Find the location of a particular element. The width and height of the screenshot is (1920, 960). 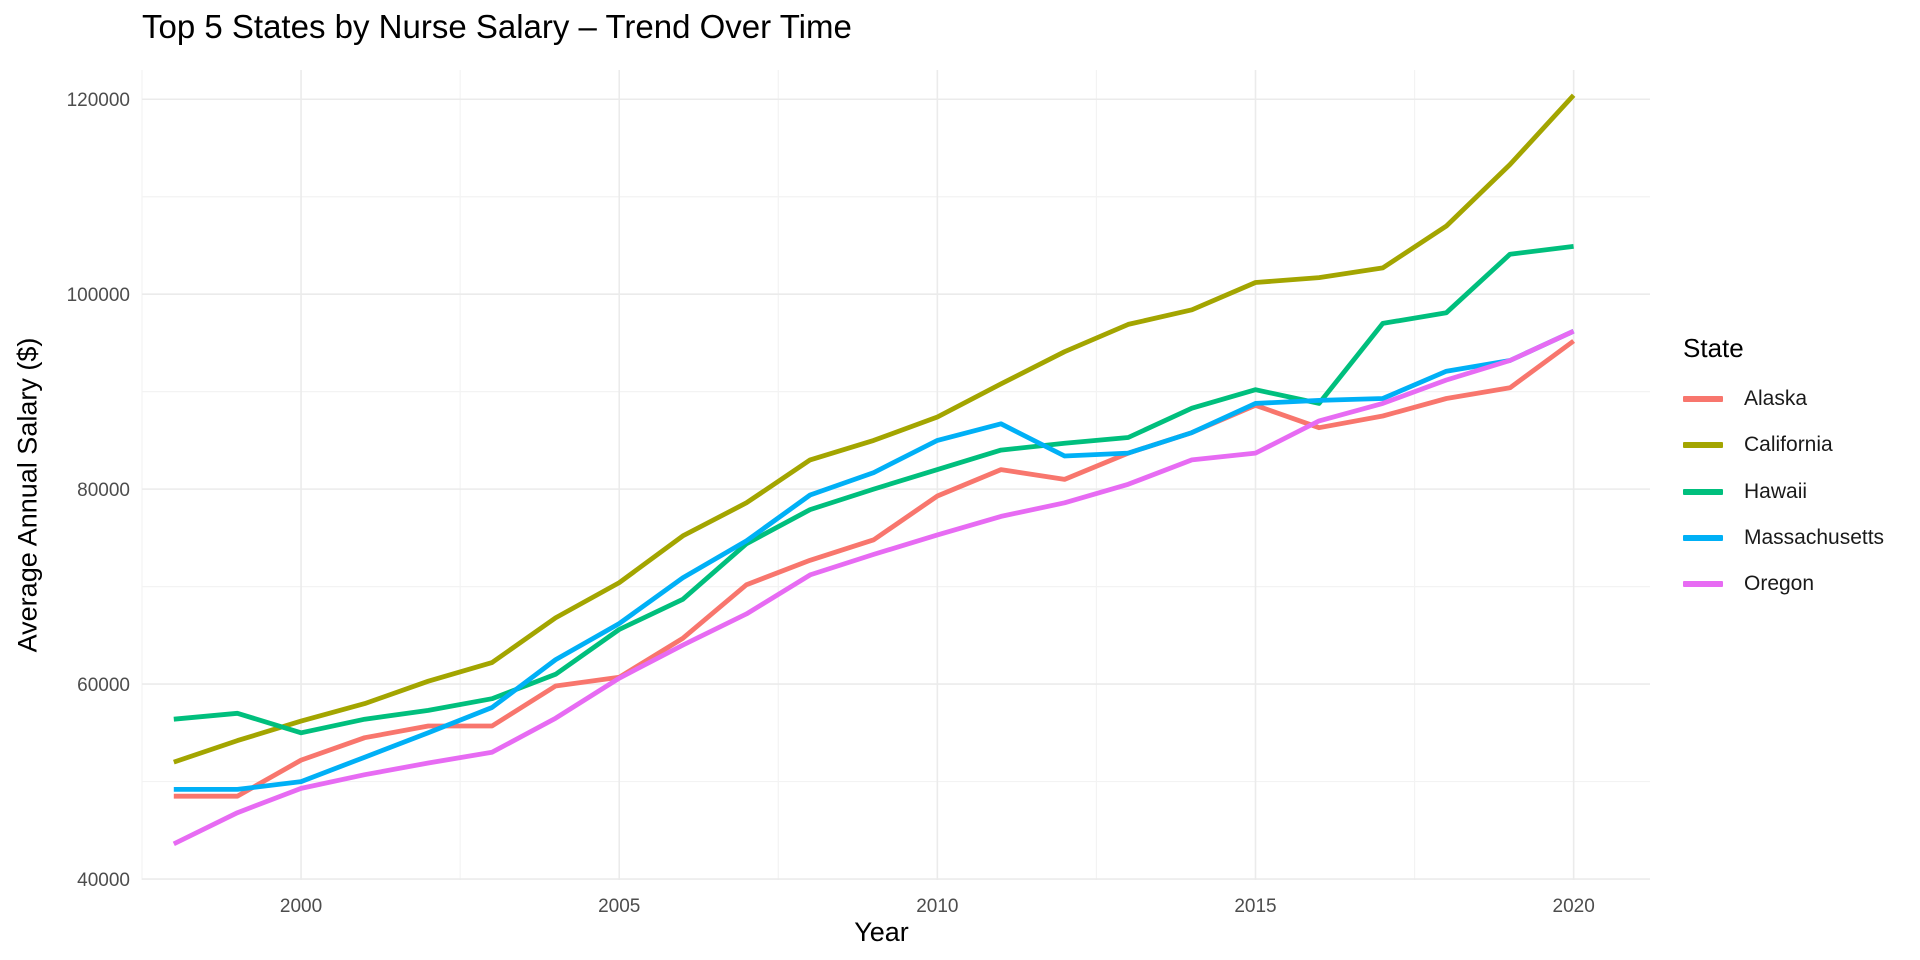

x-tick-label: 2005 is located at coordinates (619, 906).